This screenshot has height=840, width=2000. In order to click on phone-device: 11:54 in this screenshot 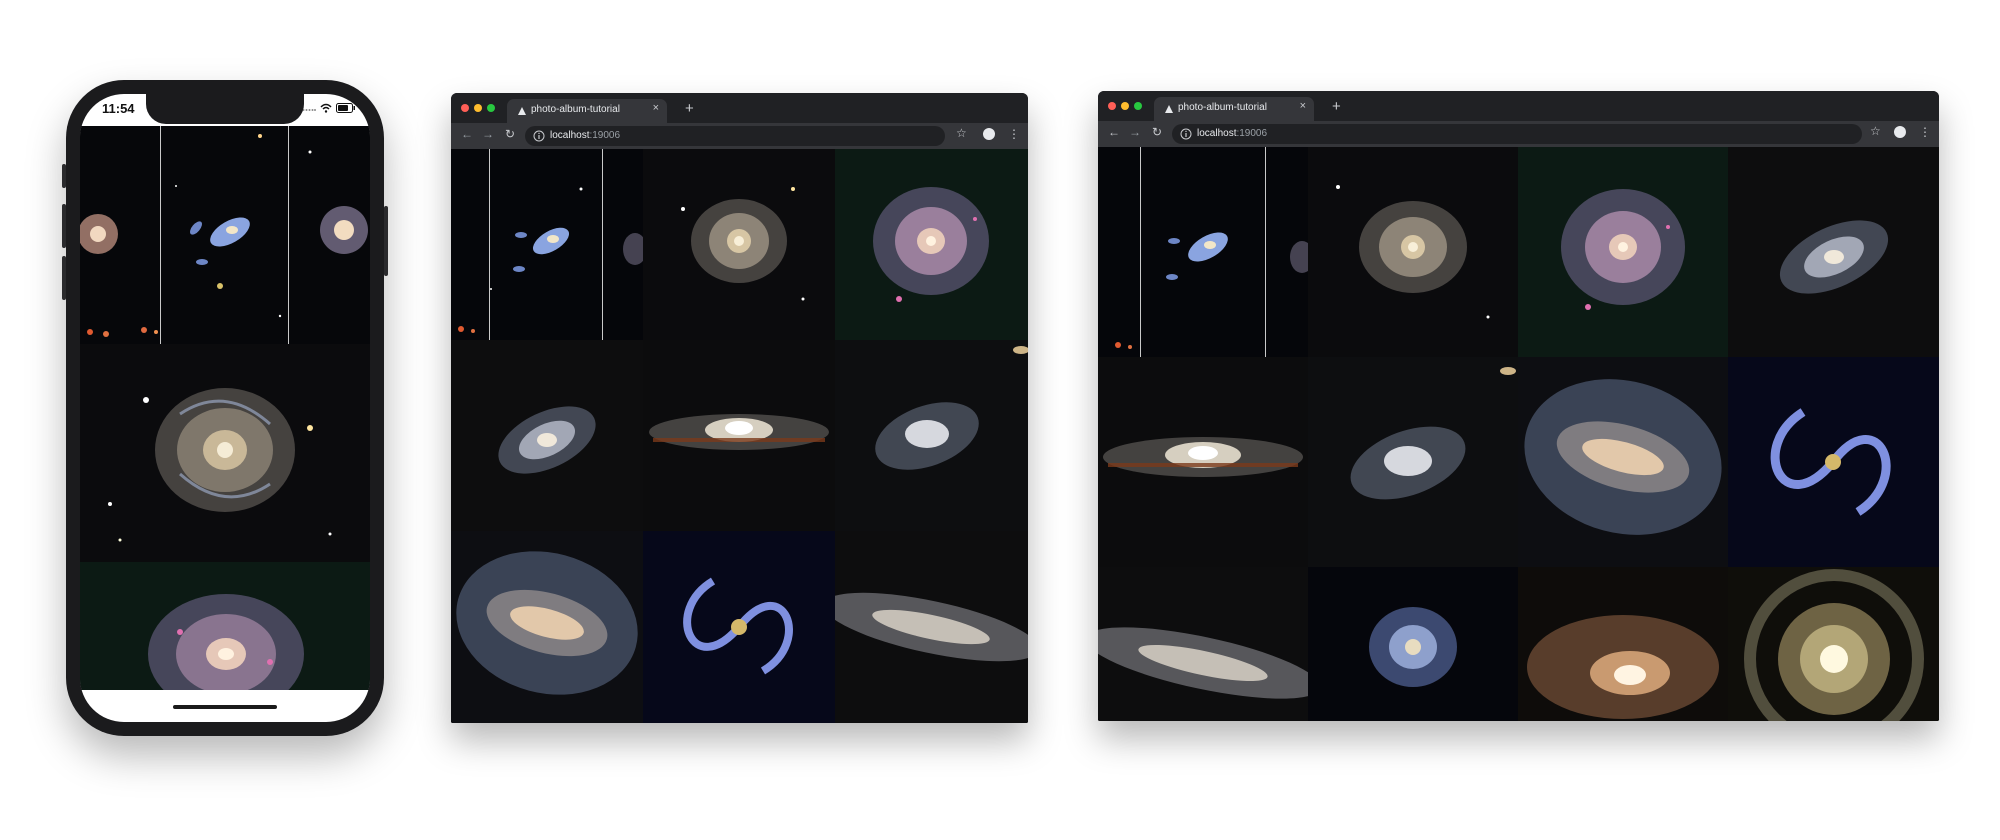, I will do `click(225, 408)`.